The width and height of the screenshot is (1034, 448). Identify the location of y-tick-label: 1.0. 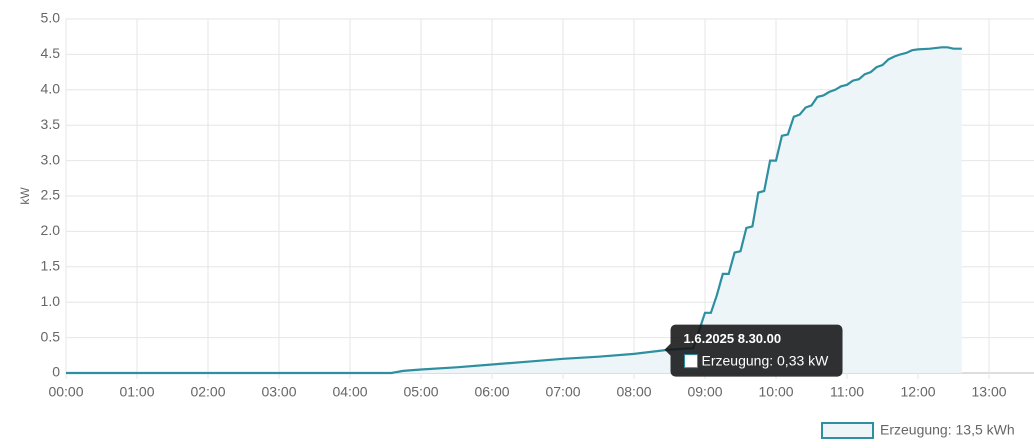
(51, 301).